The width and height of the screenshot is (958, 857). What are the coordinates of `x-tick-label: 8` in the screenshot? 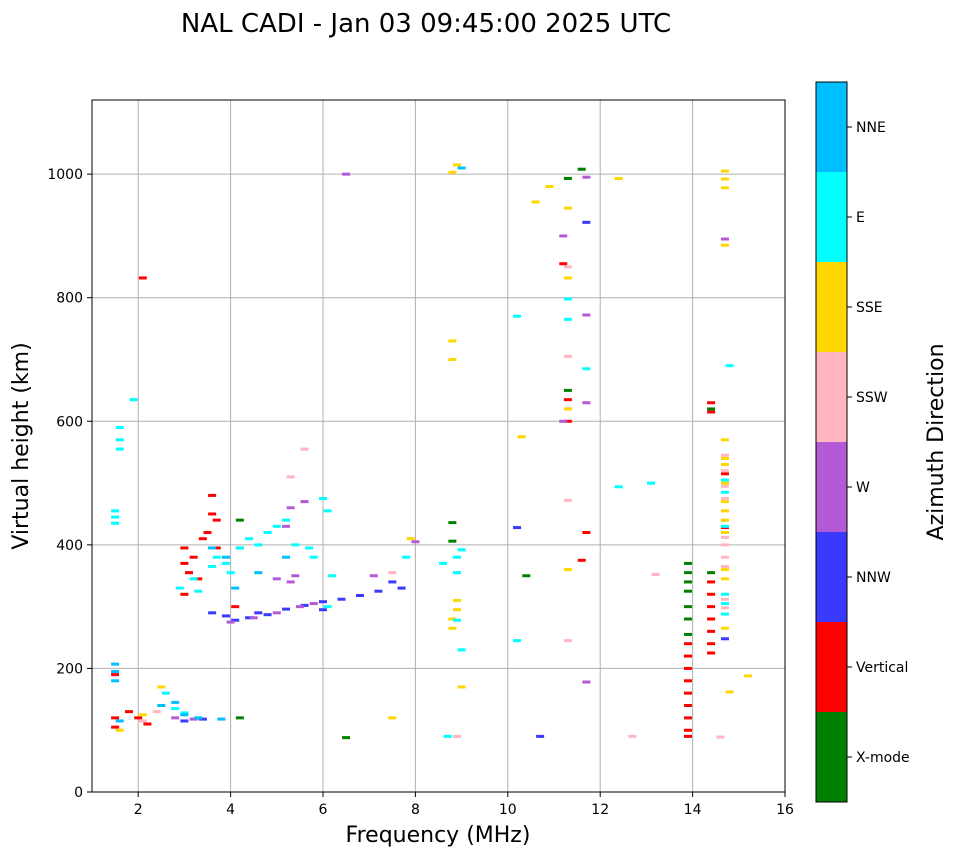 It's located at (415, 810).